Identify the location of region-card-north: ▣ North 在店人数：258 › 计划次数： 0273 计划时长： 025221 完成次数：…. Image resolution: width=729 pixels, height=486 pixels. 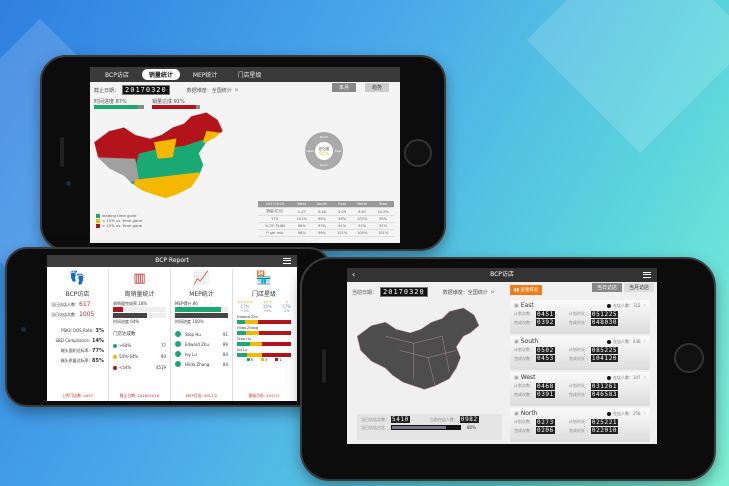
(580, 425).